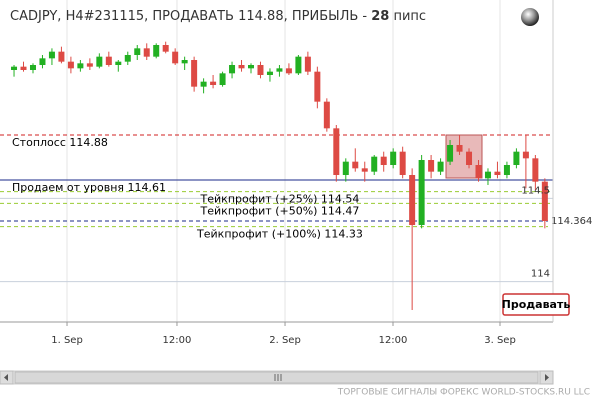 This screenshot has width=600, height=400. I want to click on level-label: Продаем от уровня 114.61, so click(89, 187).